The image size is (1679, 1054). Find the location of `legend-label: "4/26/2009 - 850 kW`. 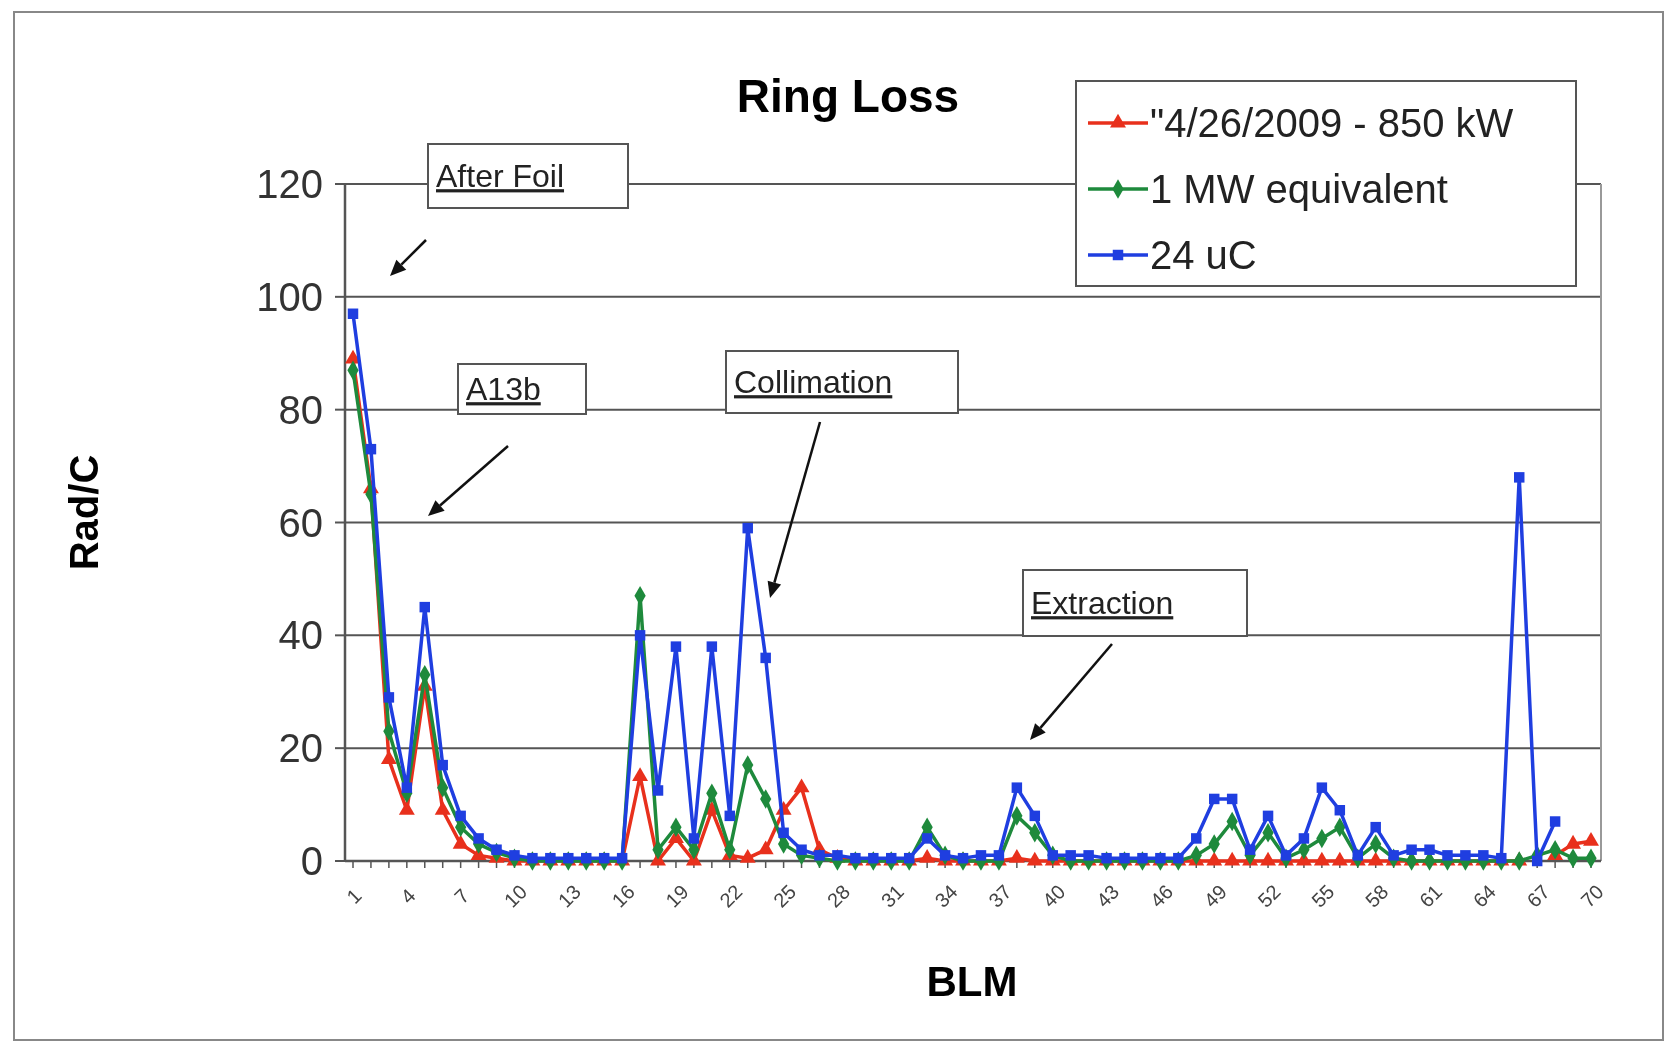

legend-label: "4/26/2009 - 850 kW is located at coordinates (1332, 123).